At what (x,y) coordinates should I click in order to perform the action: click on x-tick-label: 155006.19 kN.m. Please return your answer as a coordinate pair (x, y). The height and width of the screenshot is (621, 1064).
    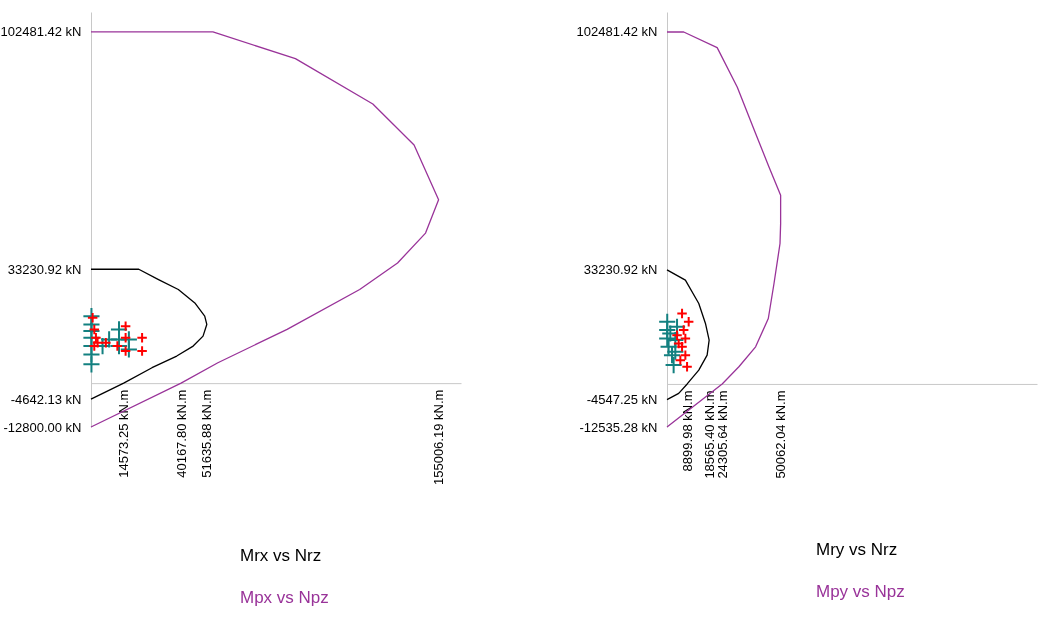
    Looking at the image, I should click on (439, 437).